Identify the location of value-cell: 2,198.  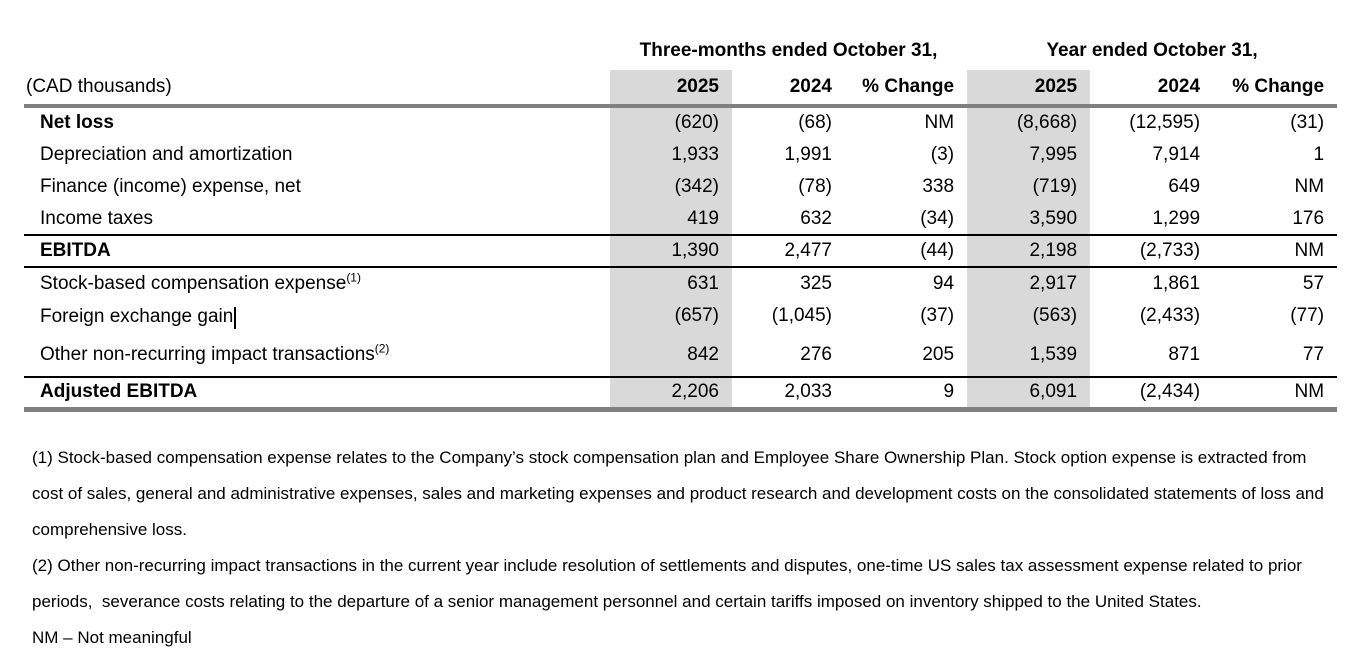
(1029, 251).